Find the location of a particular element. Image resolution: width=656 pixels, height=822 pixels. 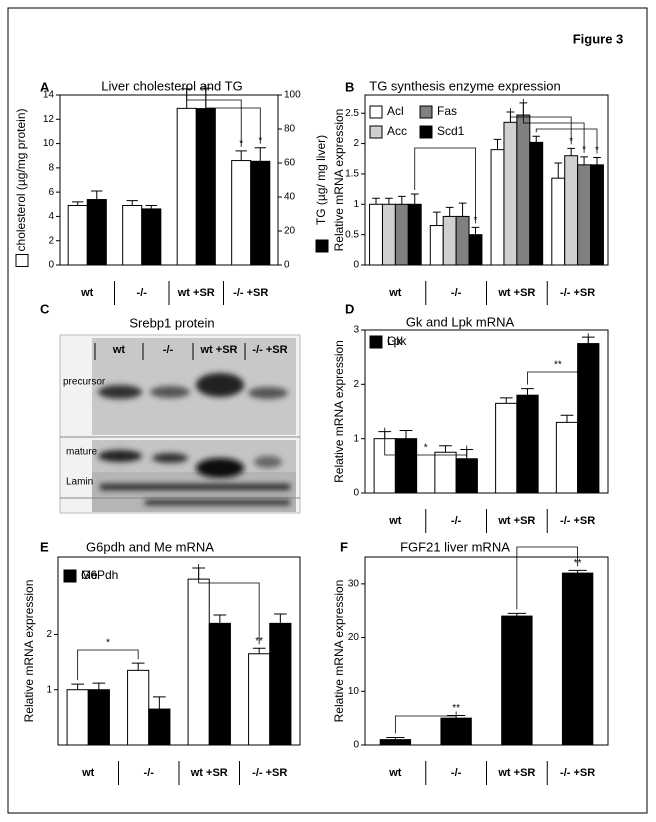

annotation: * is located at coordinates (108, 643).